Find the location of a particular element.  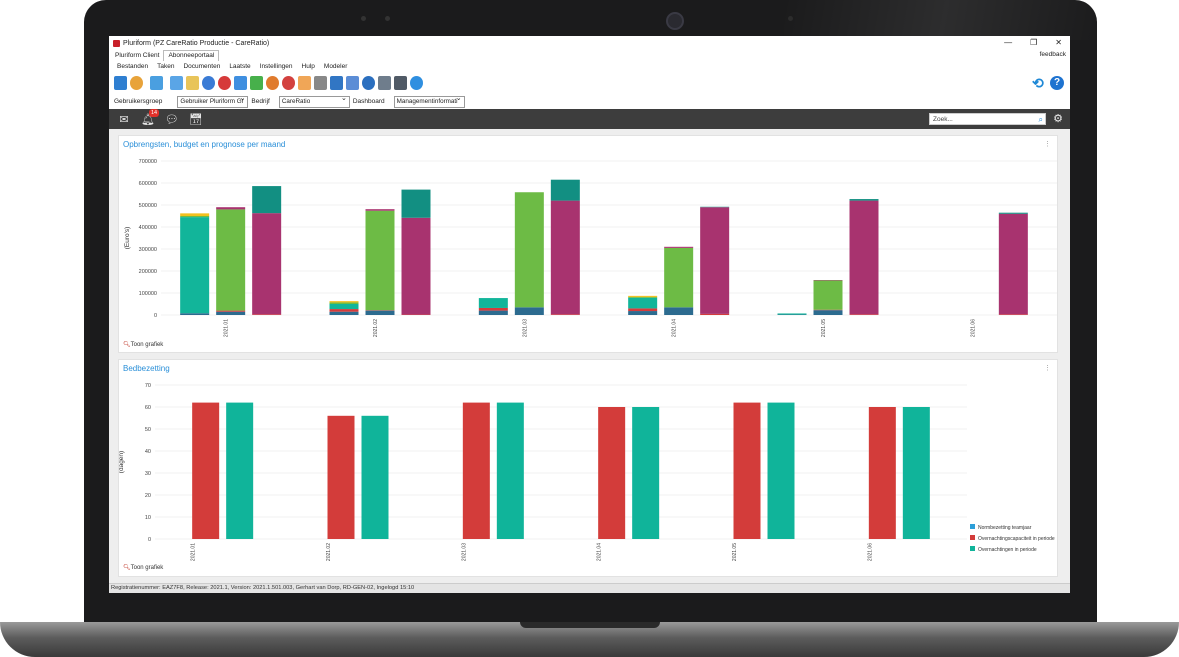

bedrijf-select: CareRatio is located at coordinates (314, 101).